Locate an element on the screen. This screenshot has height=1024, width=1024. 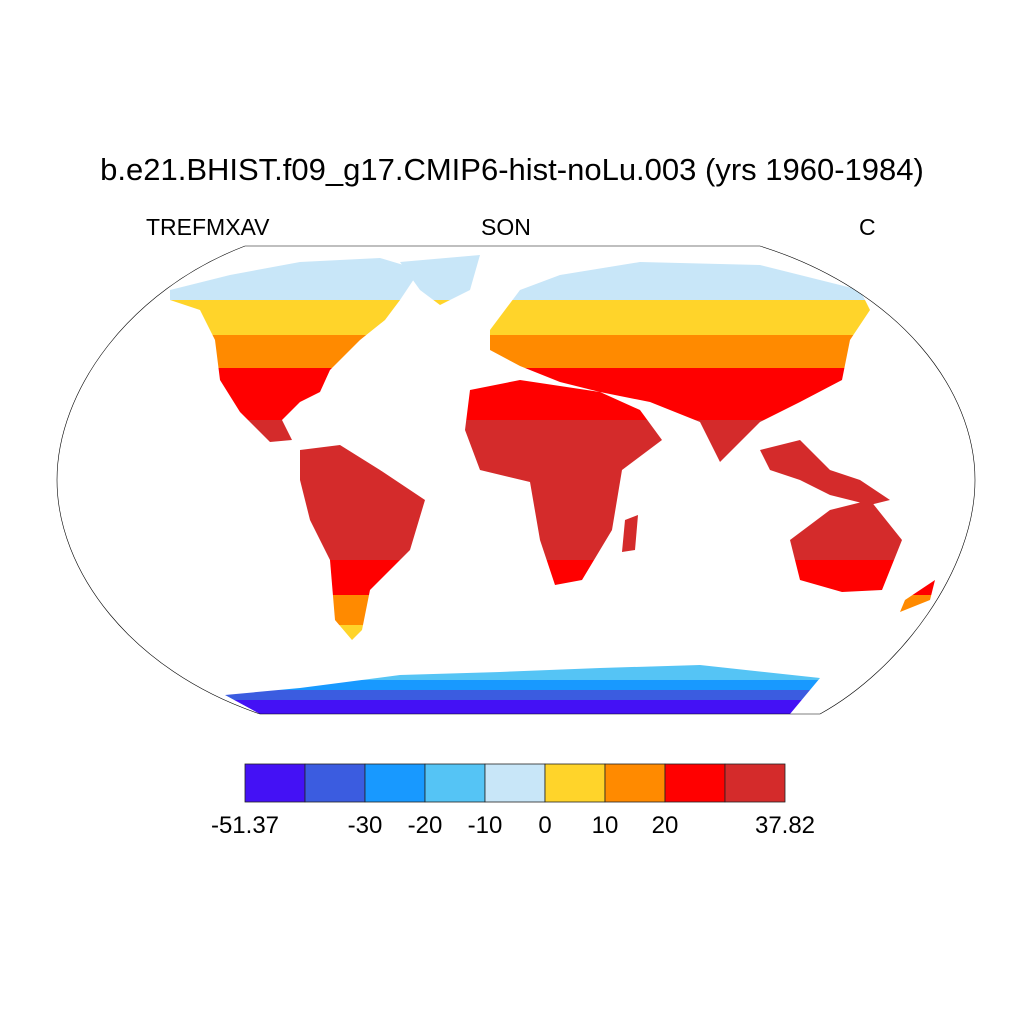
colorbar-tick-label: 20 is located at coordinates (665, 825).